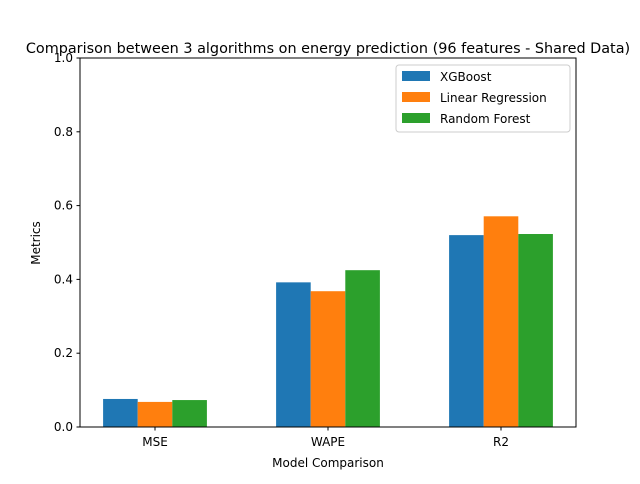  Describe the element at coordinates (63, 353) in the screenshot. I see `y-tick-label: 0.2` at that location.